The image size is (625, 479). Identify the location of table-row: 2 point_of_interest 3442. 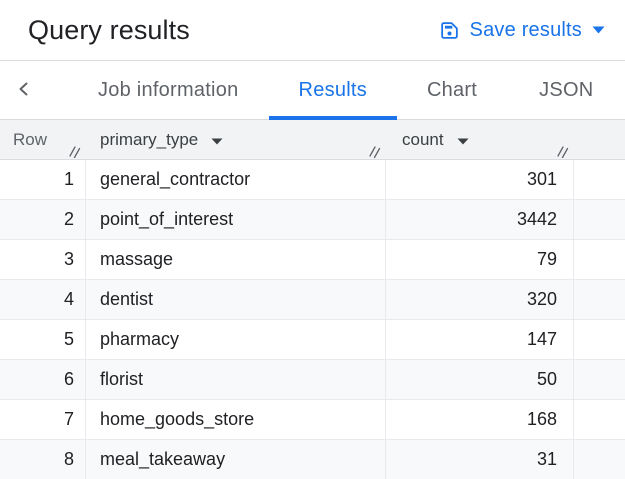
(312, 220).